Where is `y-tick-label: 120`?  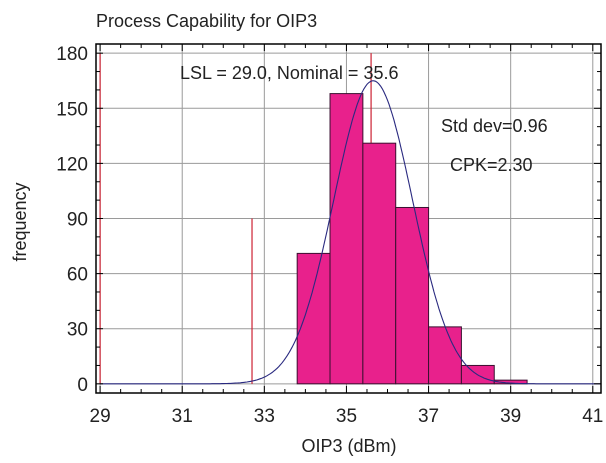
y-tick-label: 120 is located at coordinates (72, 164).